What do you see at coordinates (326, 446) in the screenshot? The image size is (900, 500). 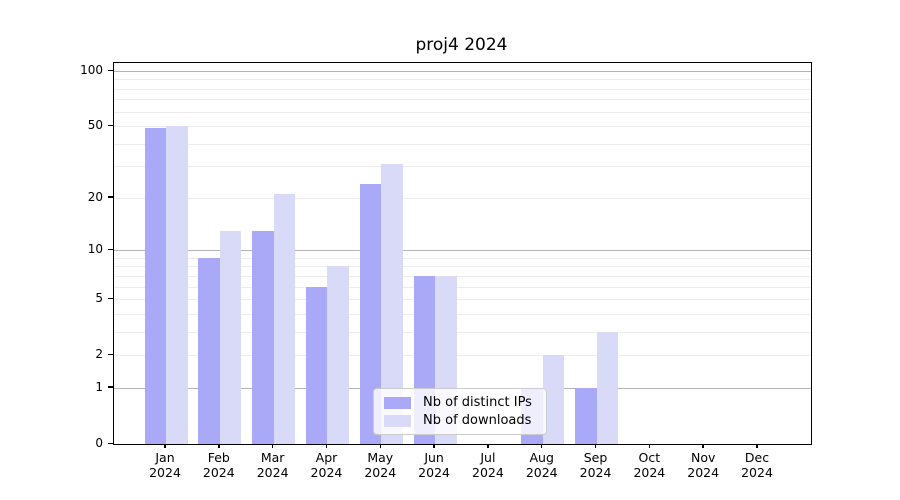 I see `xtick-mark-apr` at bounding box center [326, 446].